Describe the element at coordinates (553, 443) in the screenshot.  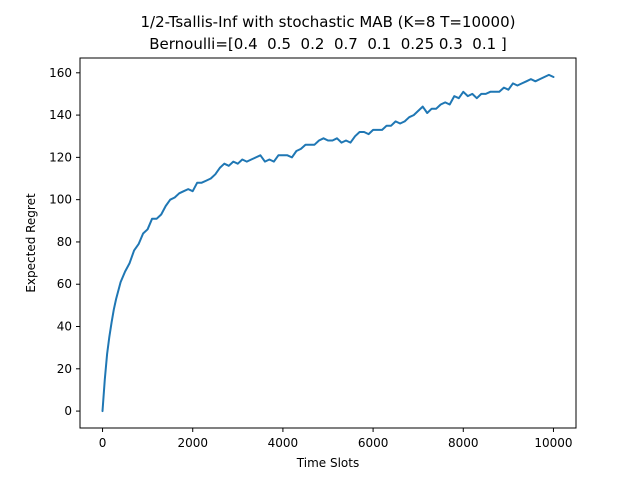
I see `x-tick-label: 10000` at that location.